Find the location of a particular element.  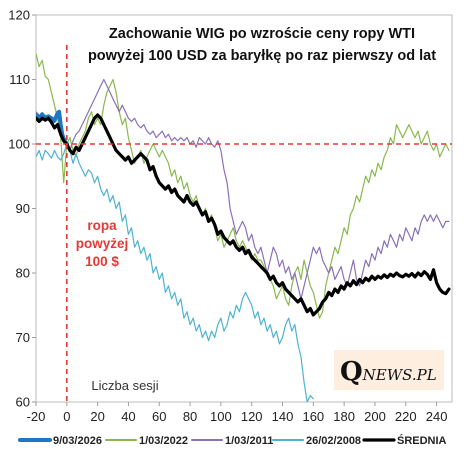

x-tick-label: 40 is located at coordinates (128, 416).